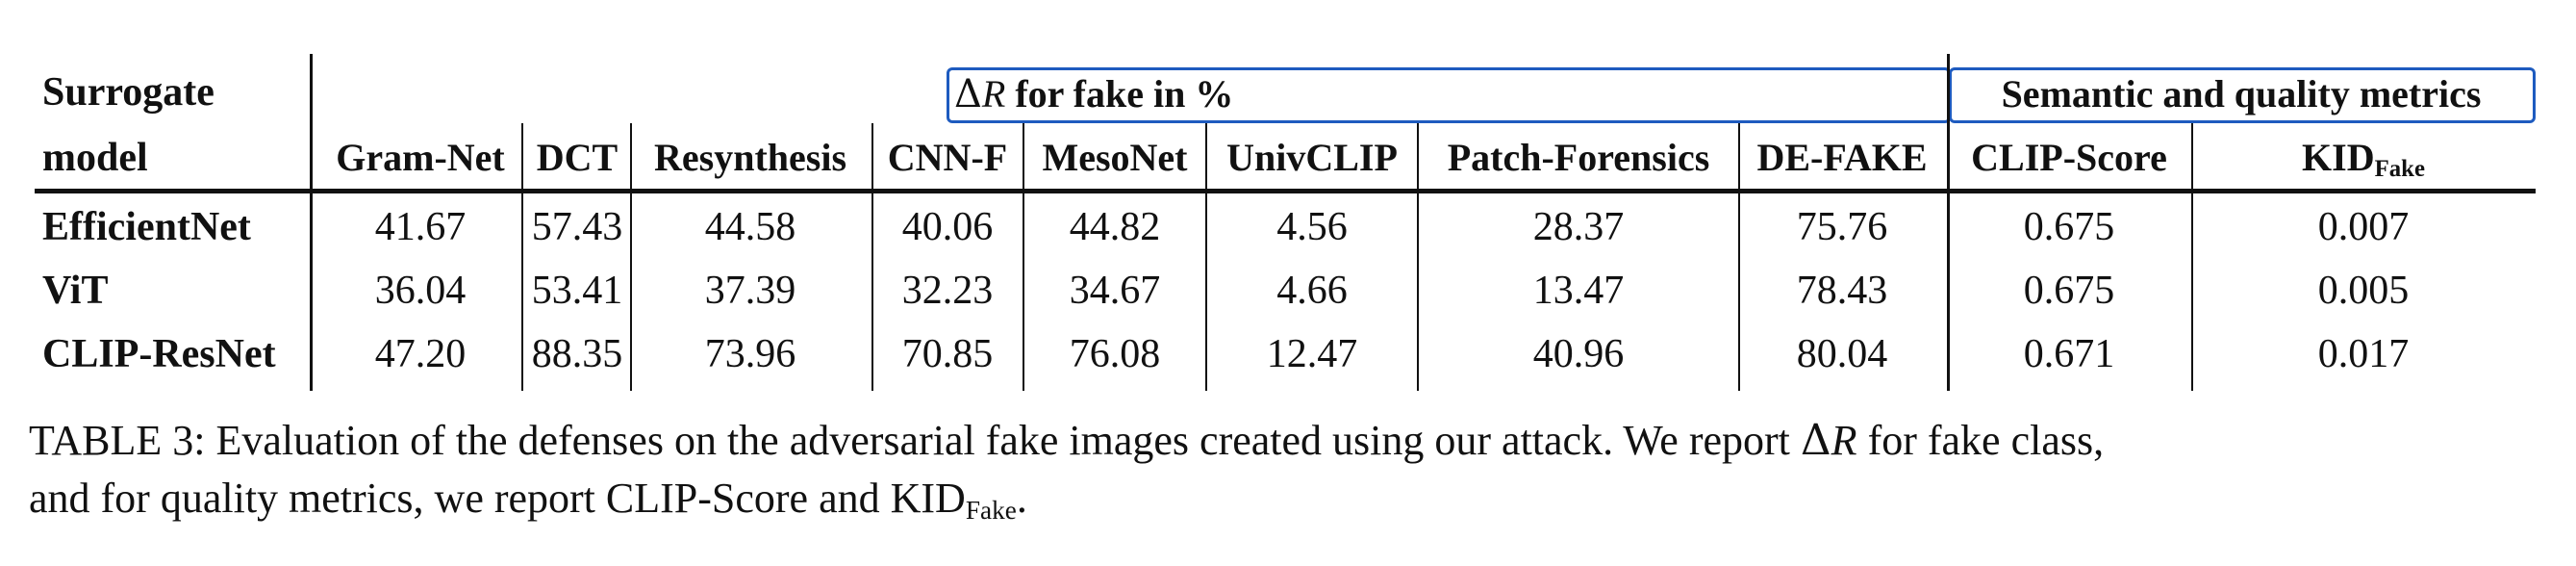 Image resolution: width=2576 pixels, height=566 pixels. I want to click on table-cell: 0.671, so click(2069, 354).